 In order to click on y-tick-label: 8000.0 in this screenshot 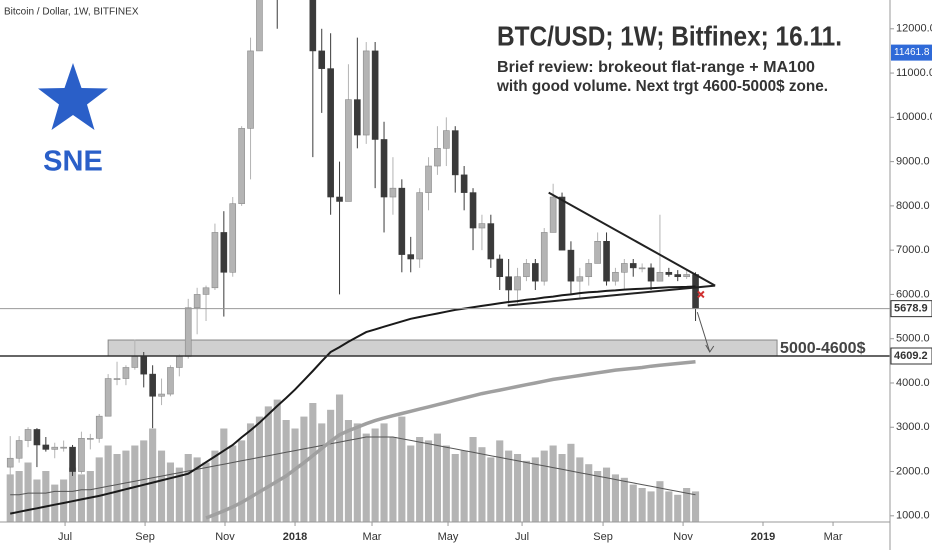, I will do `click(913, 206)`.